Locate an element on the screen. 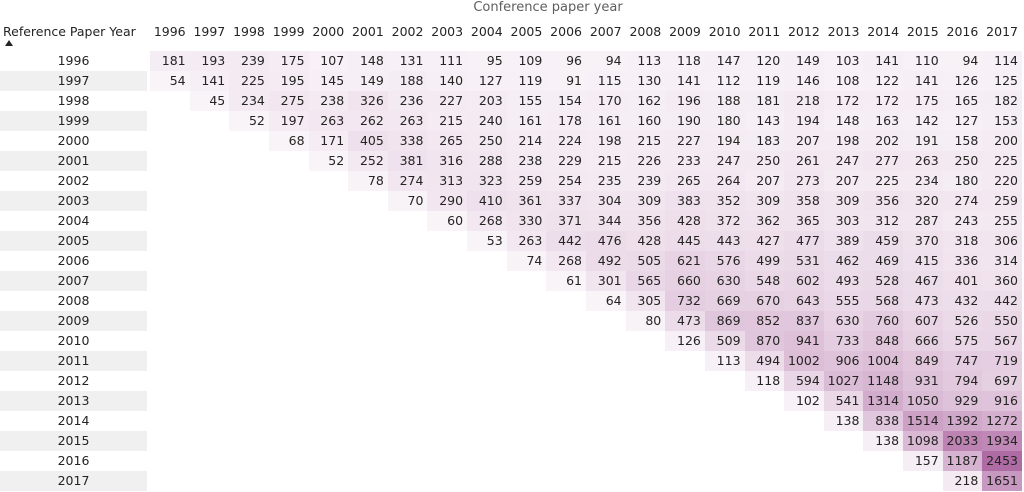 The height and width of the screenshot is (492, 1024). cell: 301 is located at coordinates (606, 281).